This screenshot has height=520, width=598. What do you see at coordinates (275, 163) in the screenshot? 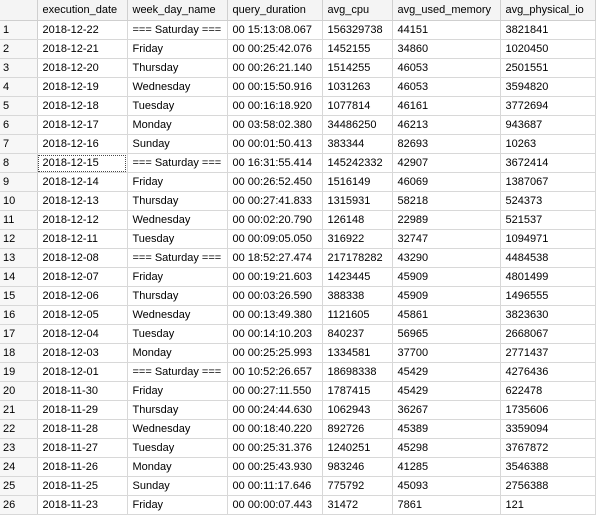
I see `cell-query-duration: 00 16:31:55.414` at bounding box center [275, 163].